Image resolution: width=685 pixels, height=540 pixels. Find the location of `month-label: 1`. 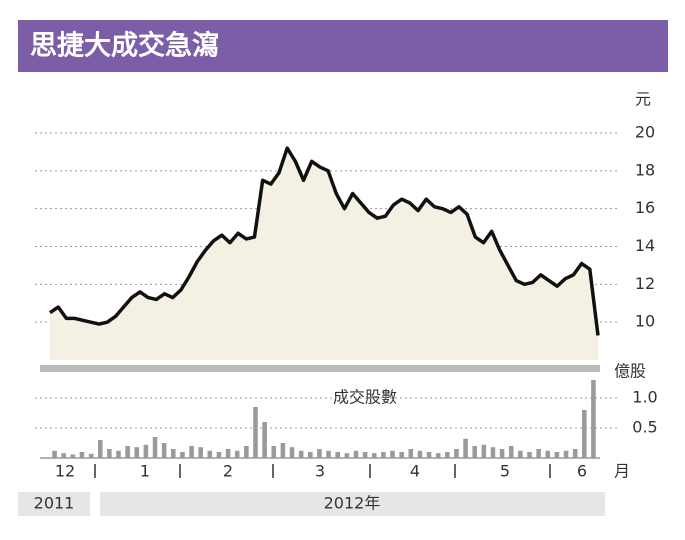

month-label: 1 is located at coordinates (145, 471).